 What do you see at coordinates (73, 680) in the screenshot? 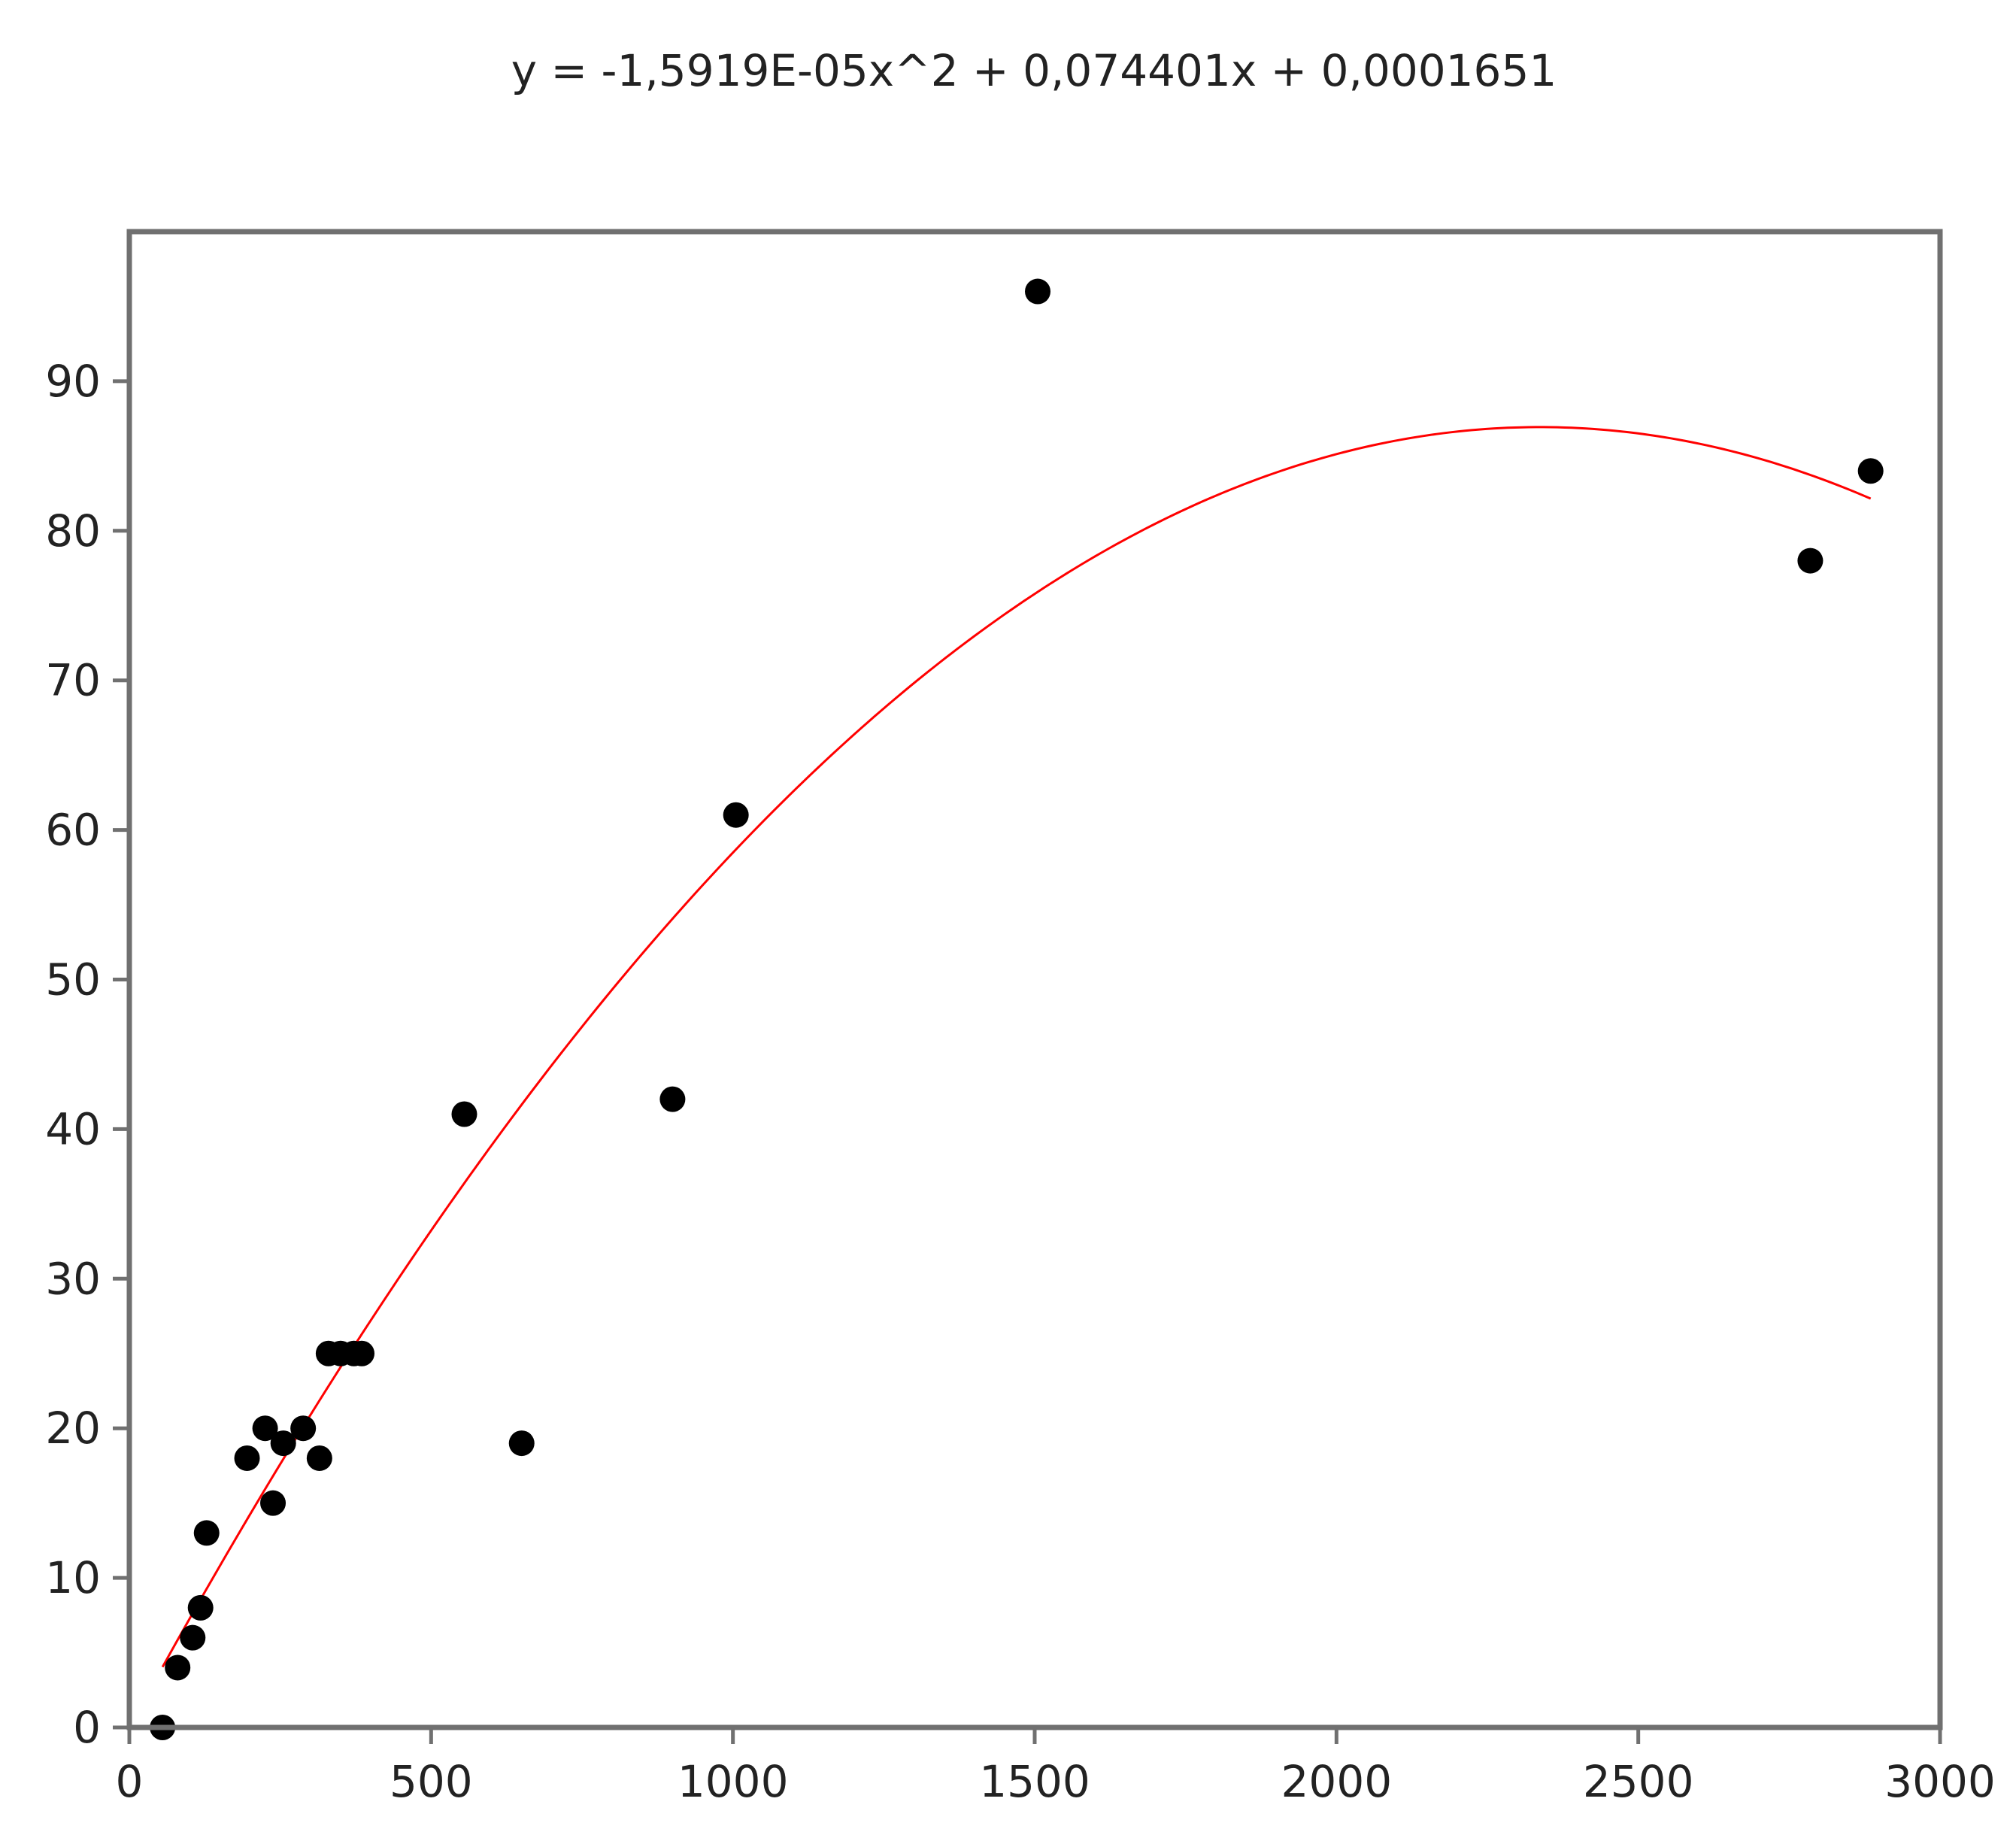
I see `y-tick-label: 70` at bounding box center [73, 680].